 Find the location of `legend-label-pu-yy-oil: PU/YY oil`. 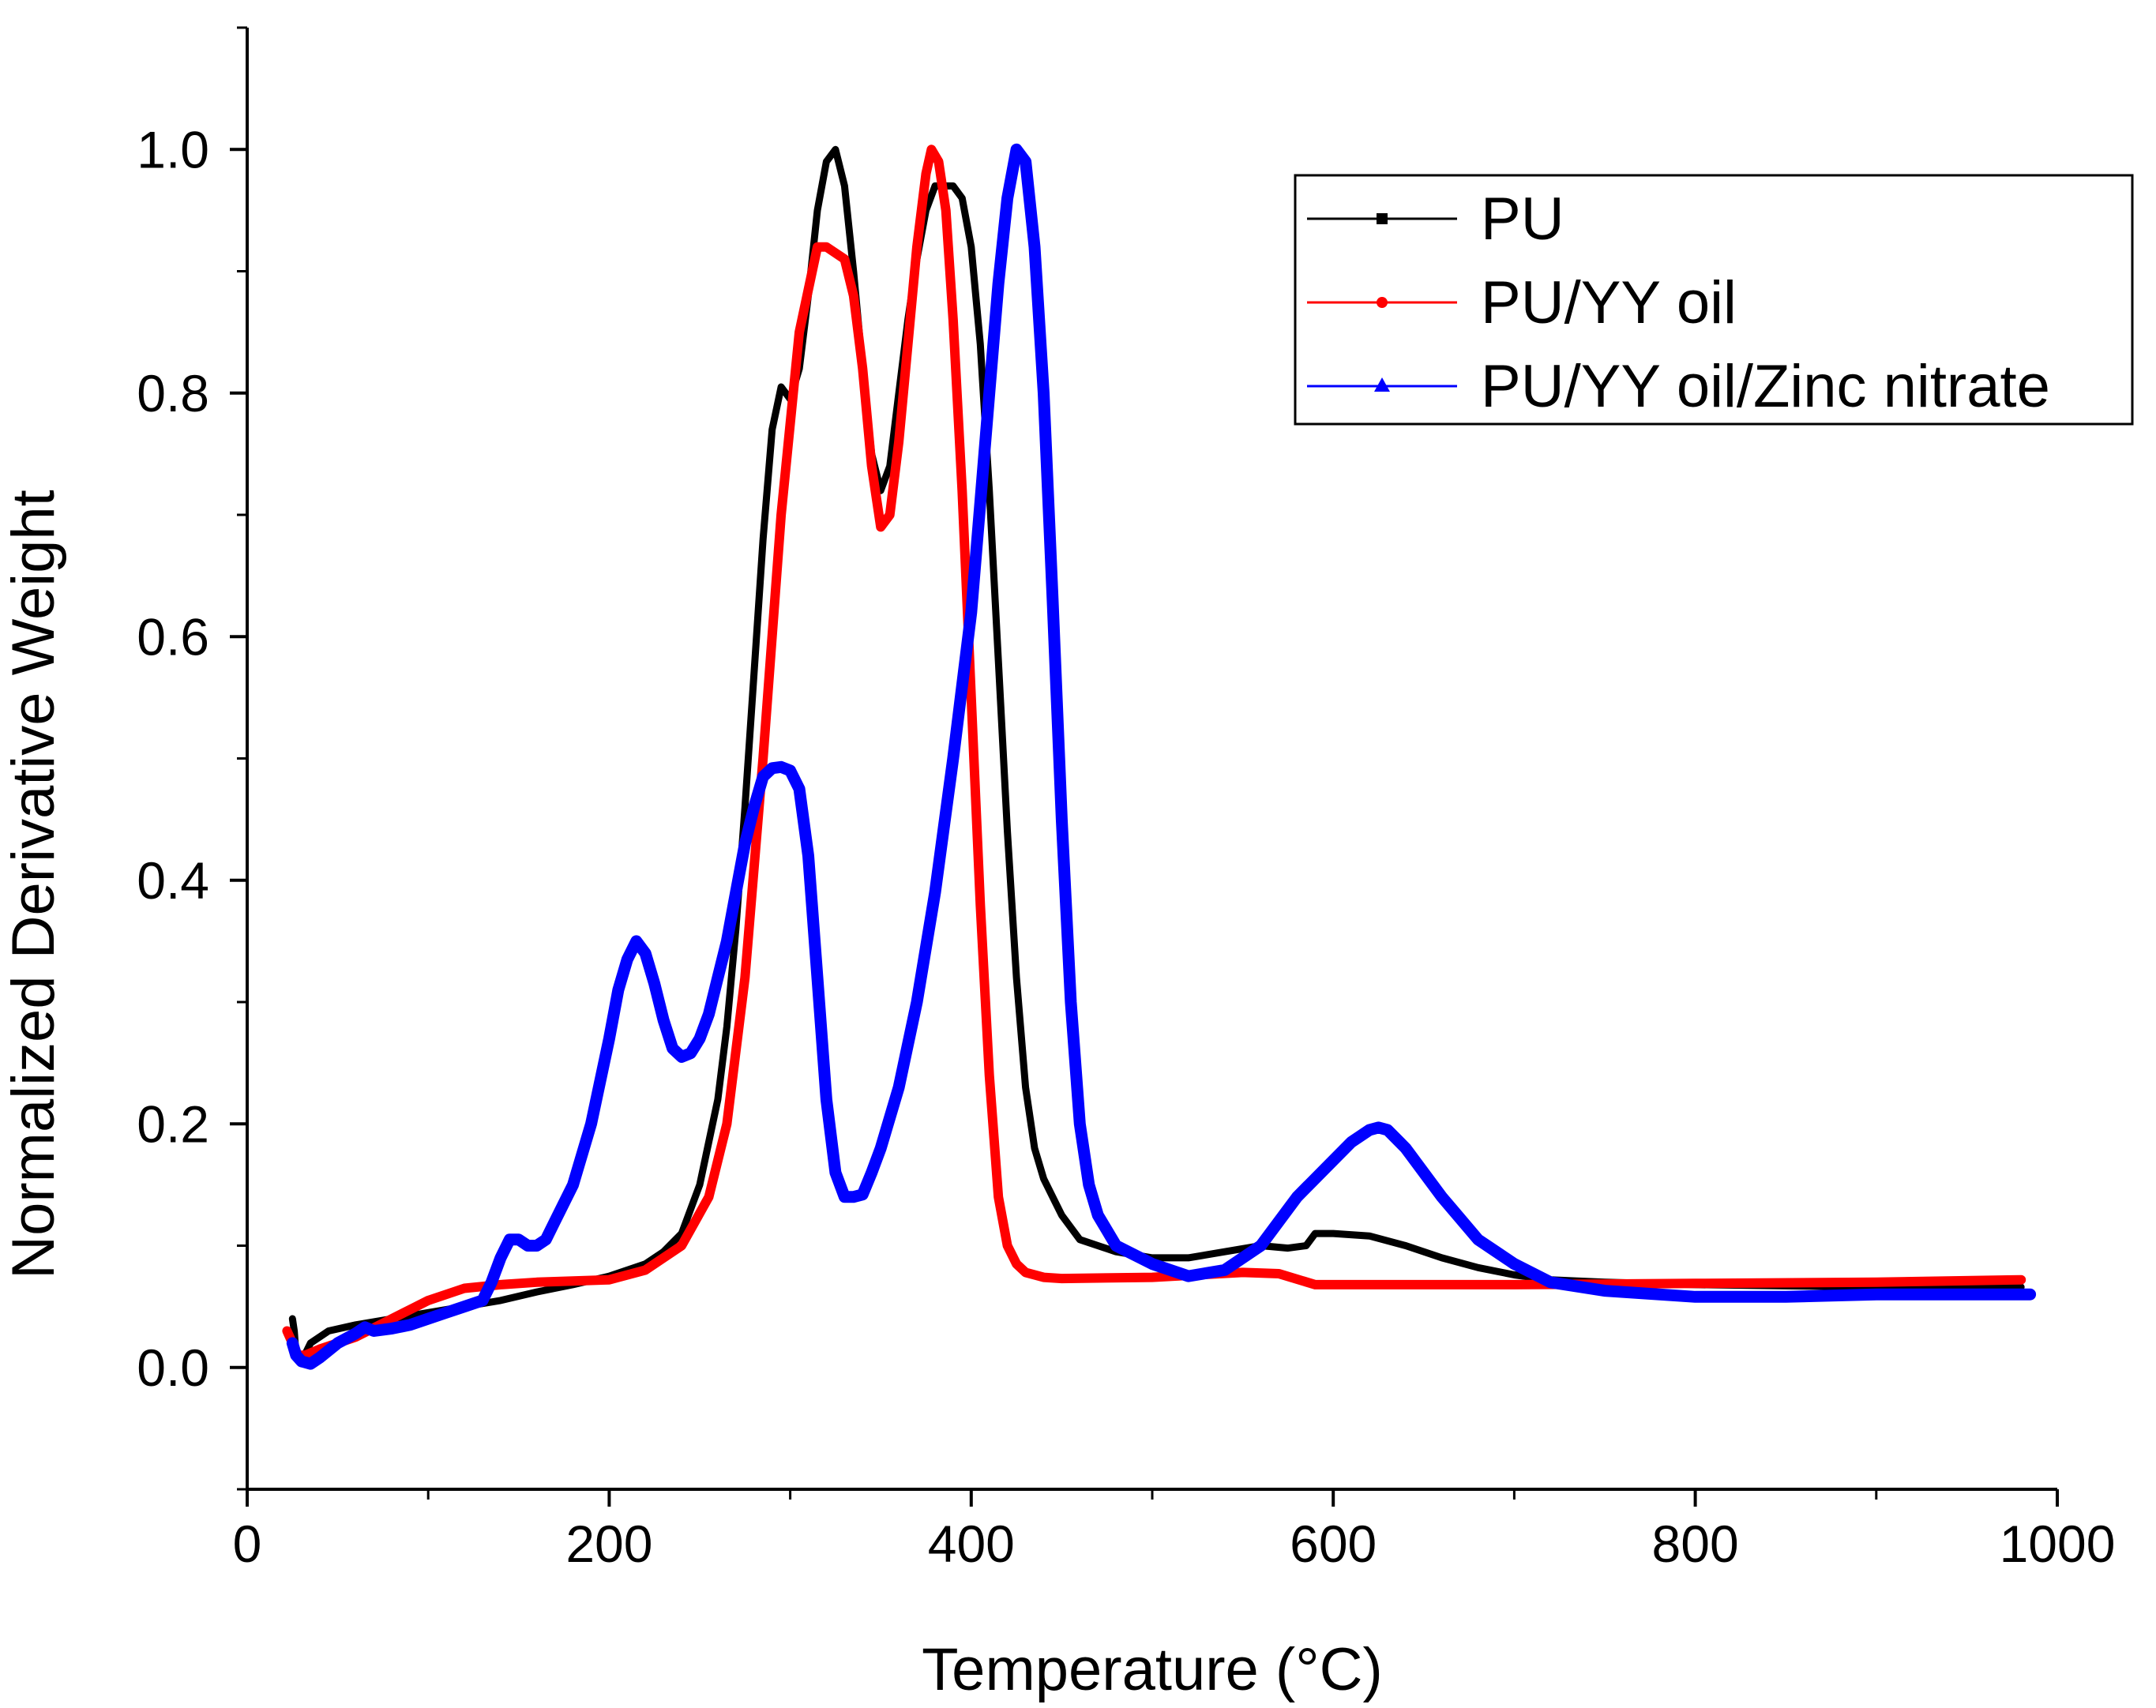

legend-label-pu-yy-oil: PU/YY oil is located at coordinates (1609, 302).